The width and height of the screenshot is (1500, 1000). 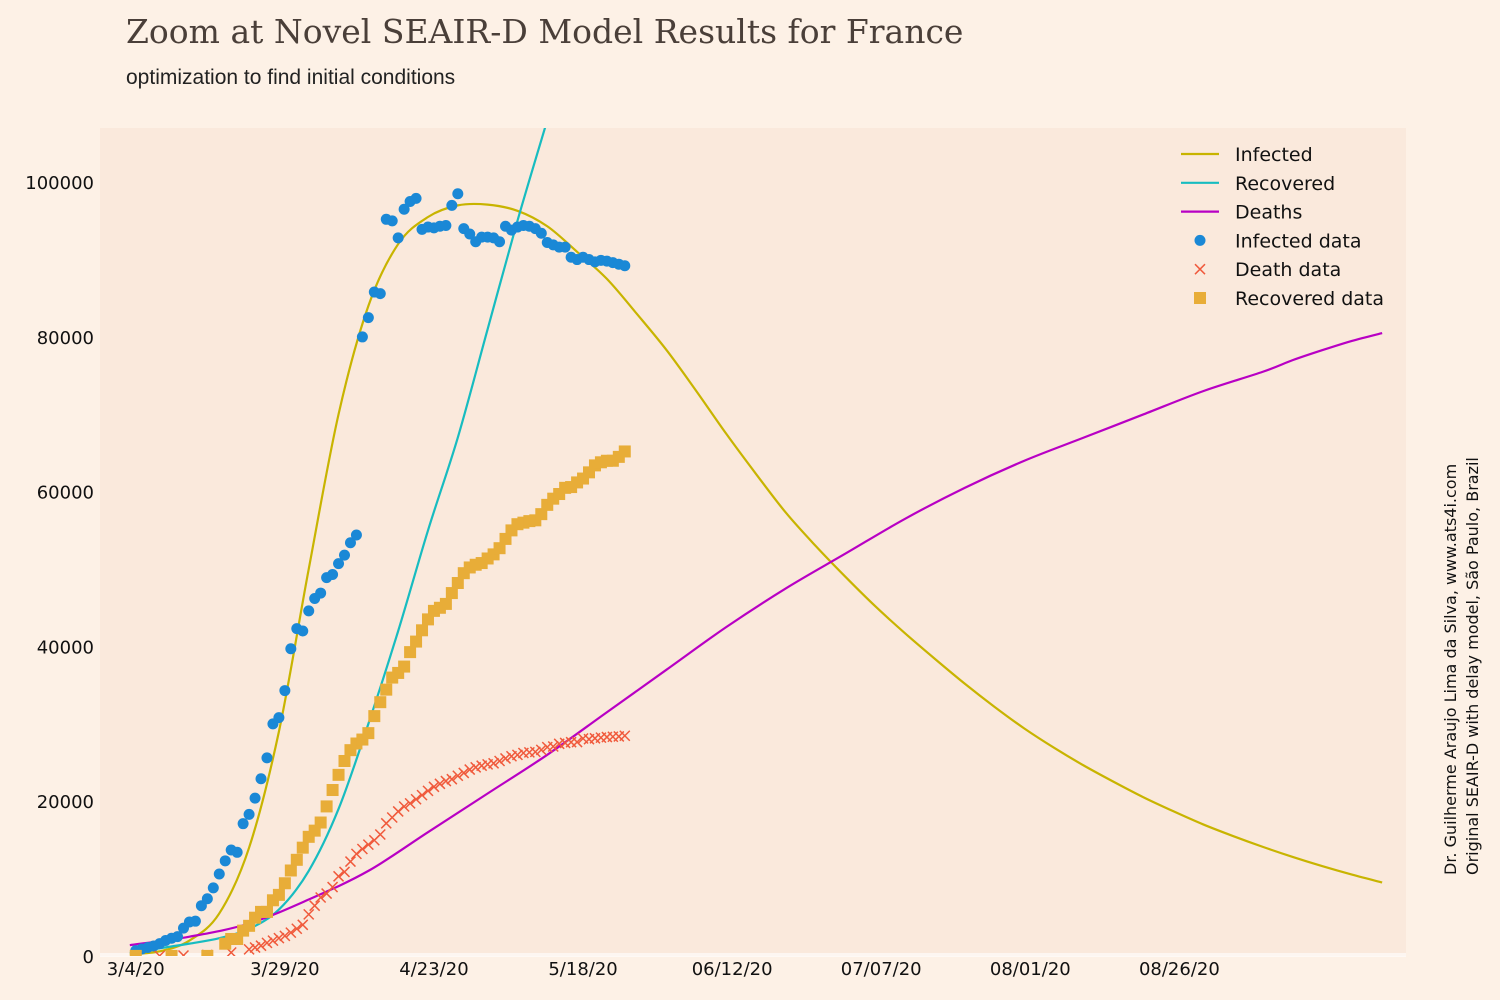 I want to click on legend-deaths-label: Deaths, so click(x=1268, y=213).